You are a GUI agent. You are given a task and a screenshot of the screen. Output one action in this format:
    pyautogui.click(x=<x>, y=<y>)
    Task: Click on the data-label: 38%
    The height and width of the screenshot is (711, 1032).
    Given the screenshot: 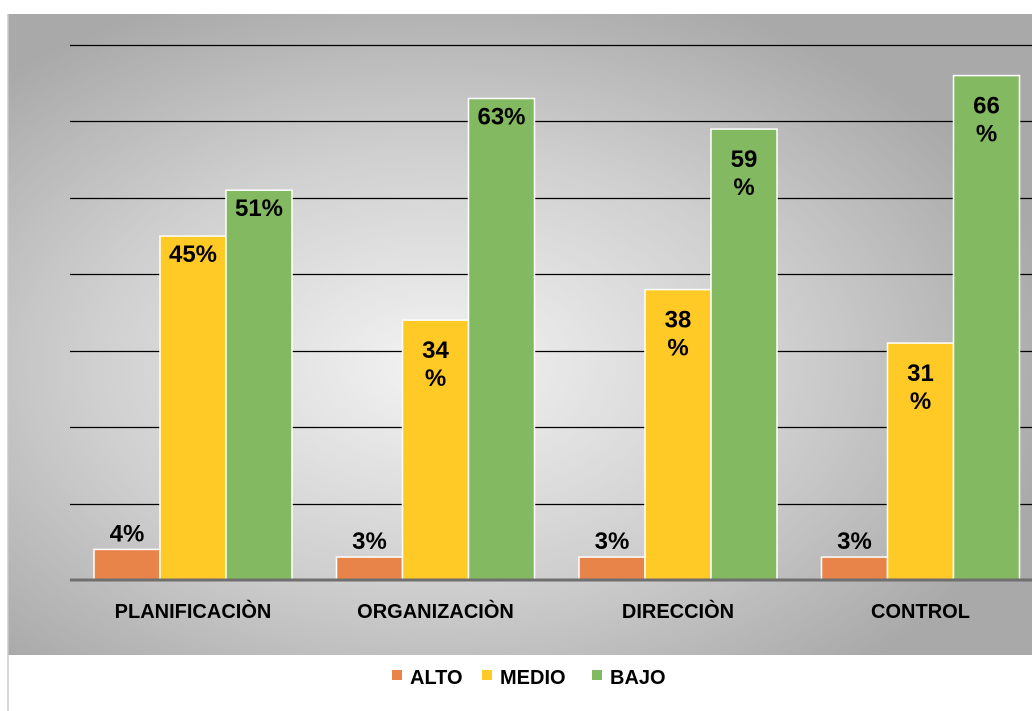 What is the action you would take?
    pyautogui.click(x=678, y=334)
    